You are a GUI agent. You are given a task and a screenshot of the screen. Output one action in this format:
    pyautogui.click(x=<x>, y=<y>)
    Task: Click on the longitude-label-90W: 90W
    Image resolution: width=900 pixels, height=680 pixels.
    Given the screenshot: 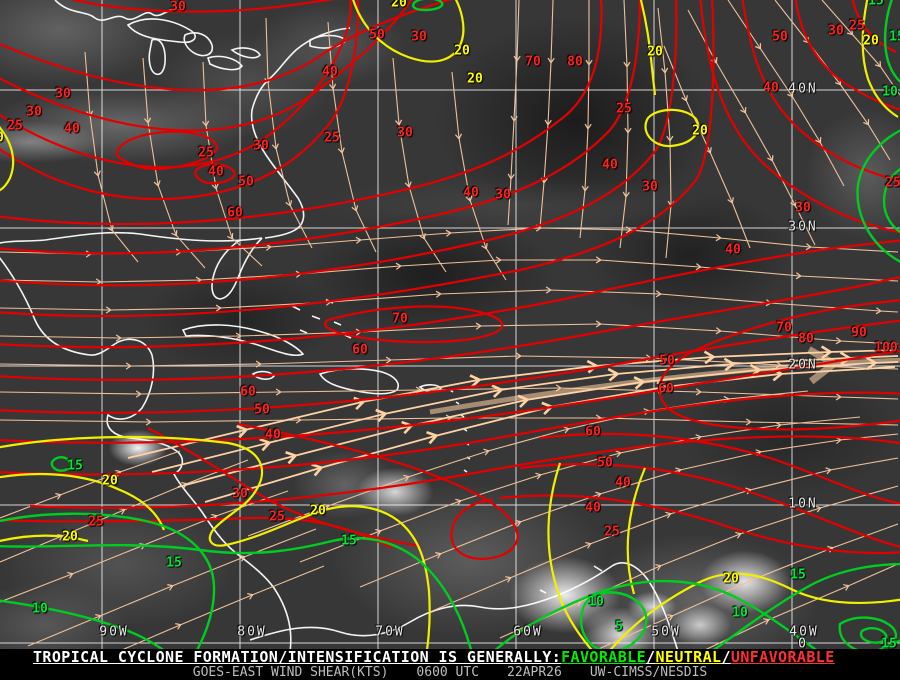 What is the action you would take?
    pyautogui.click(x=114, y=632)
    